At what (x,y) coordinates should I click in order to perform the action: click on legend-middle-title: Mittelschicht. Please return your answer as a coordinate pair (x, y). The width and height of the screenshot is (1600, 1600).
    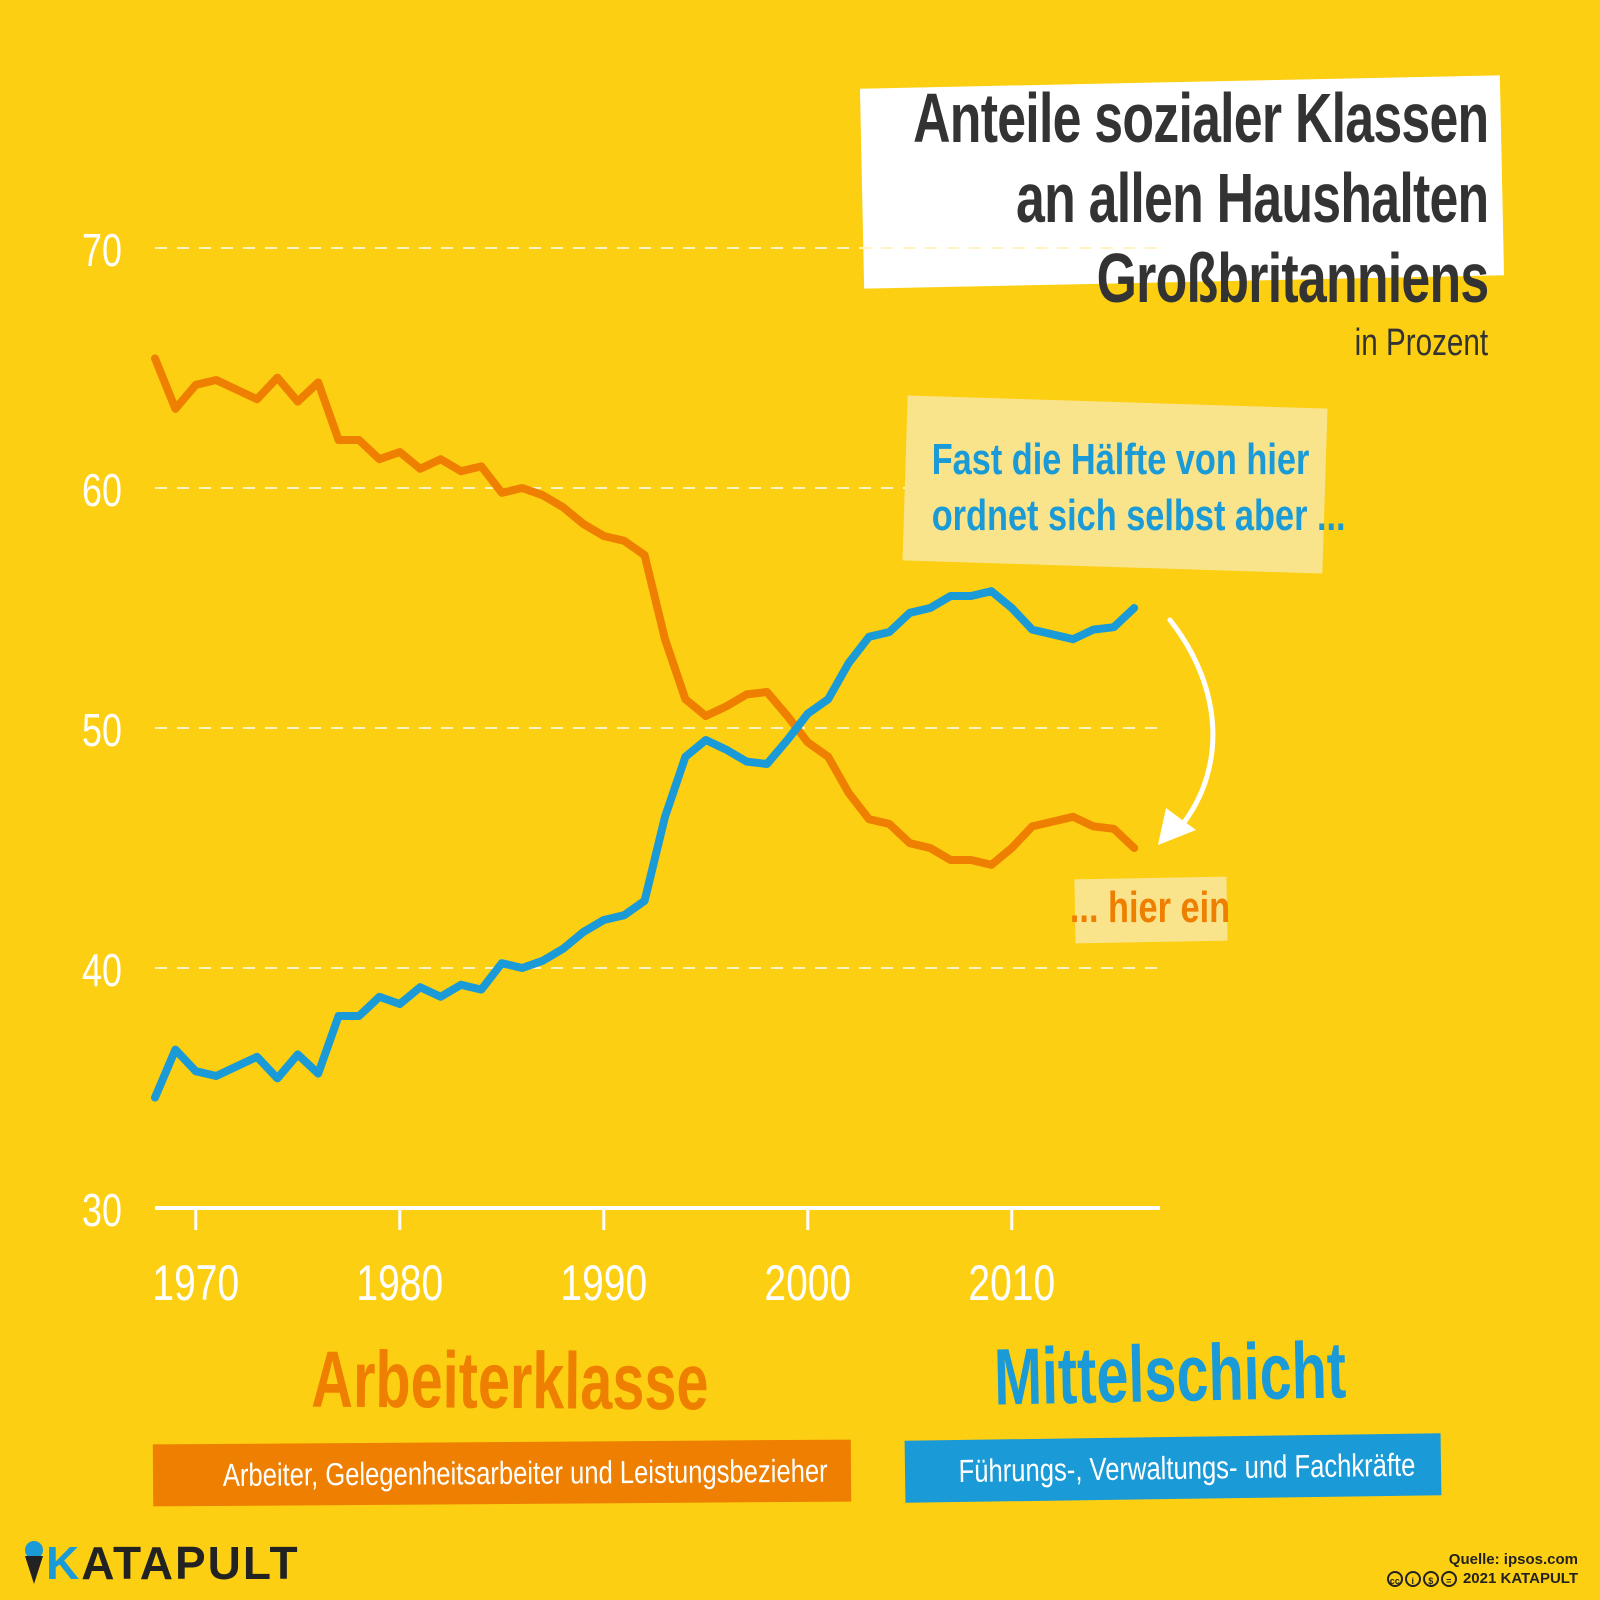
    Looking at the image, I should click on (1170, 1374).